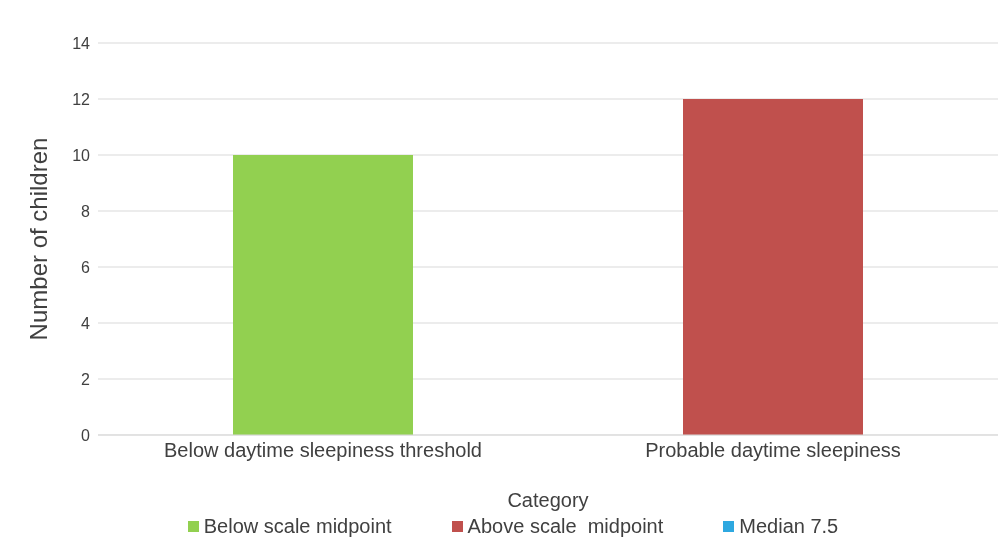 The height and width of the screenshot is (548, 1008). Describe the element at coordinates (81, 155) in the screenshot. I see `y-tick-label: 10` at that location.